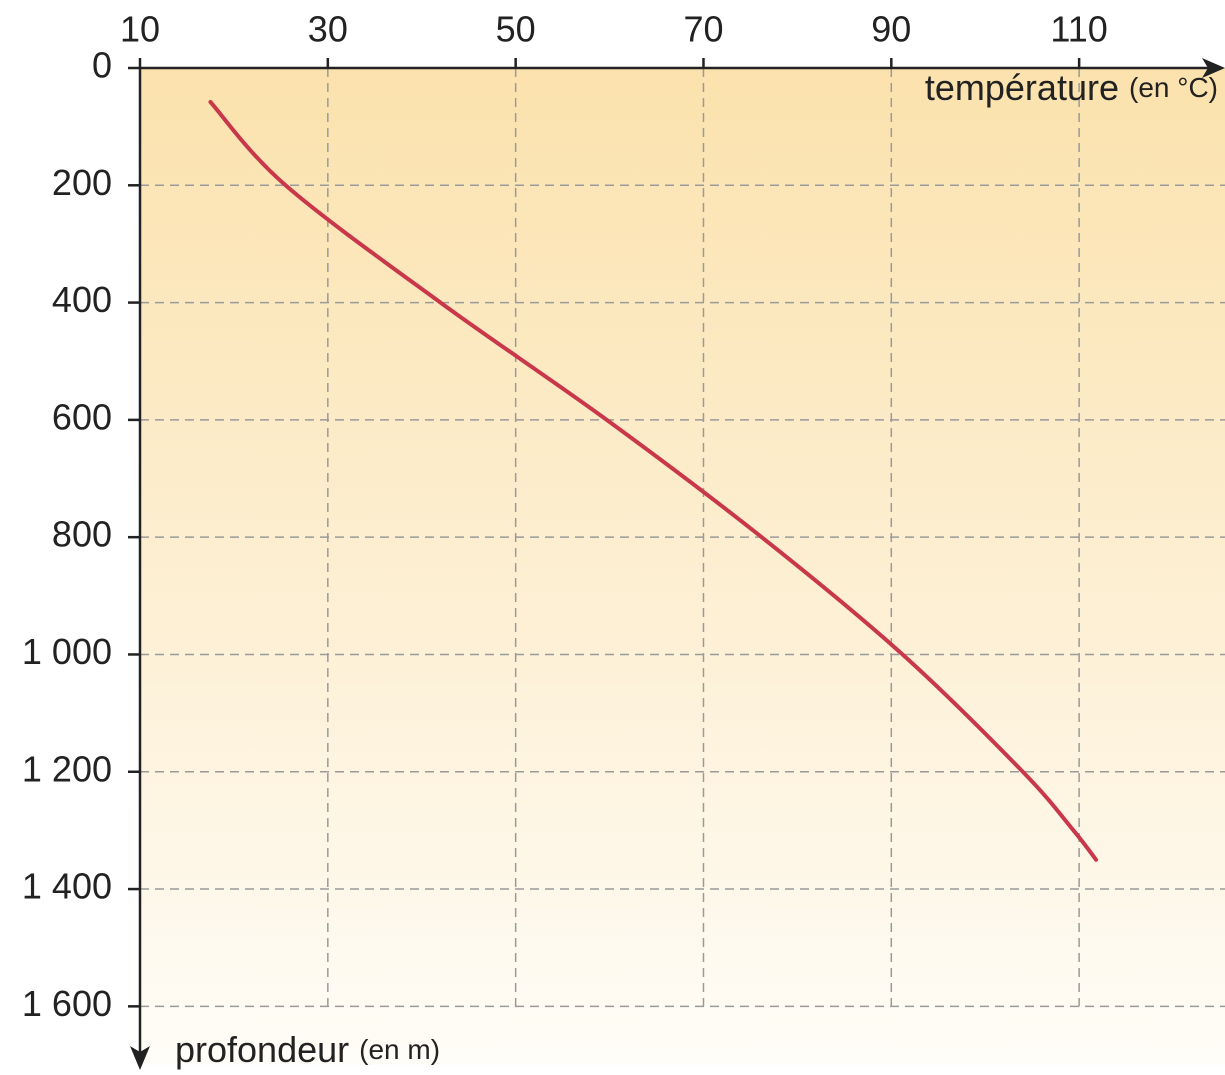  I want to click on y-tick-label: 200, so click(82, 182).